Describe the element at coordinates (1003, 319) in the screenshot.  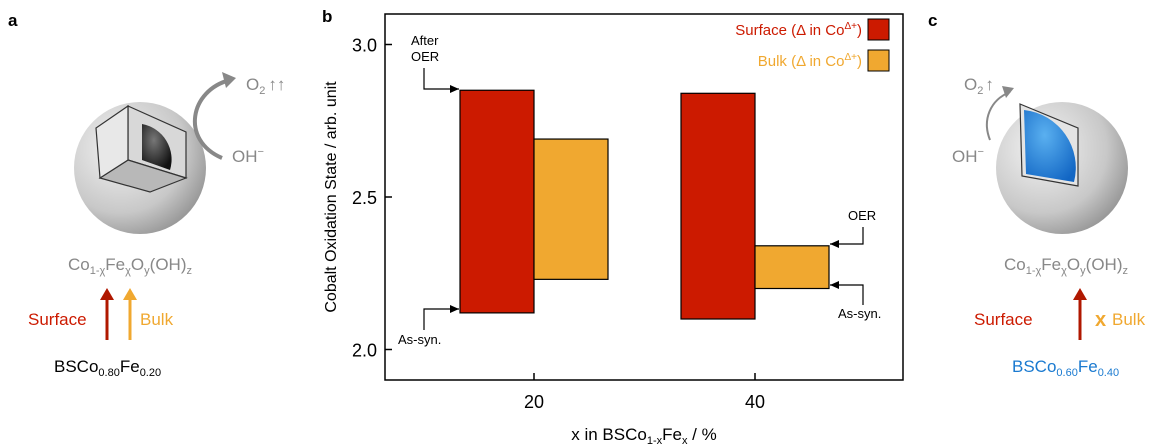
I see `surface-label-c: Surface` at that location.